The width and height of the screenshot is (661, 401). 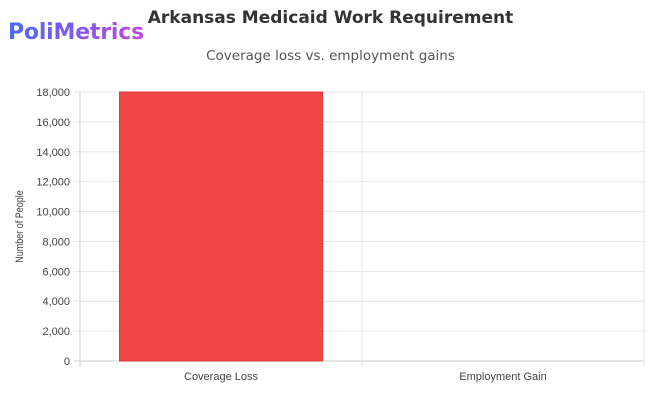 I want to click on y-tick-label: 8,000, so click(x=56, y=242).